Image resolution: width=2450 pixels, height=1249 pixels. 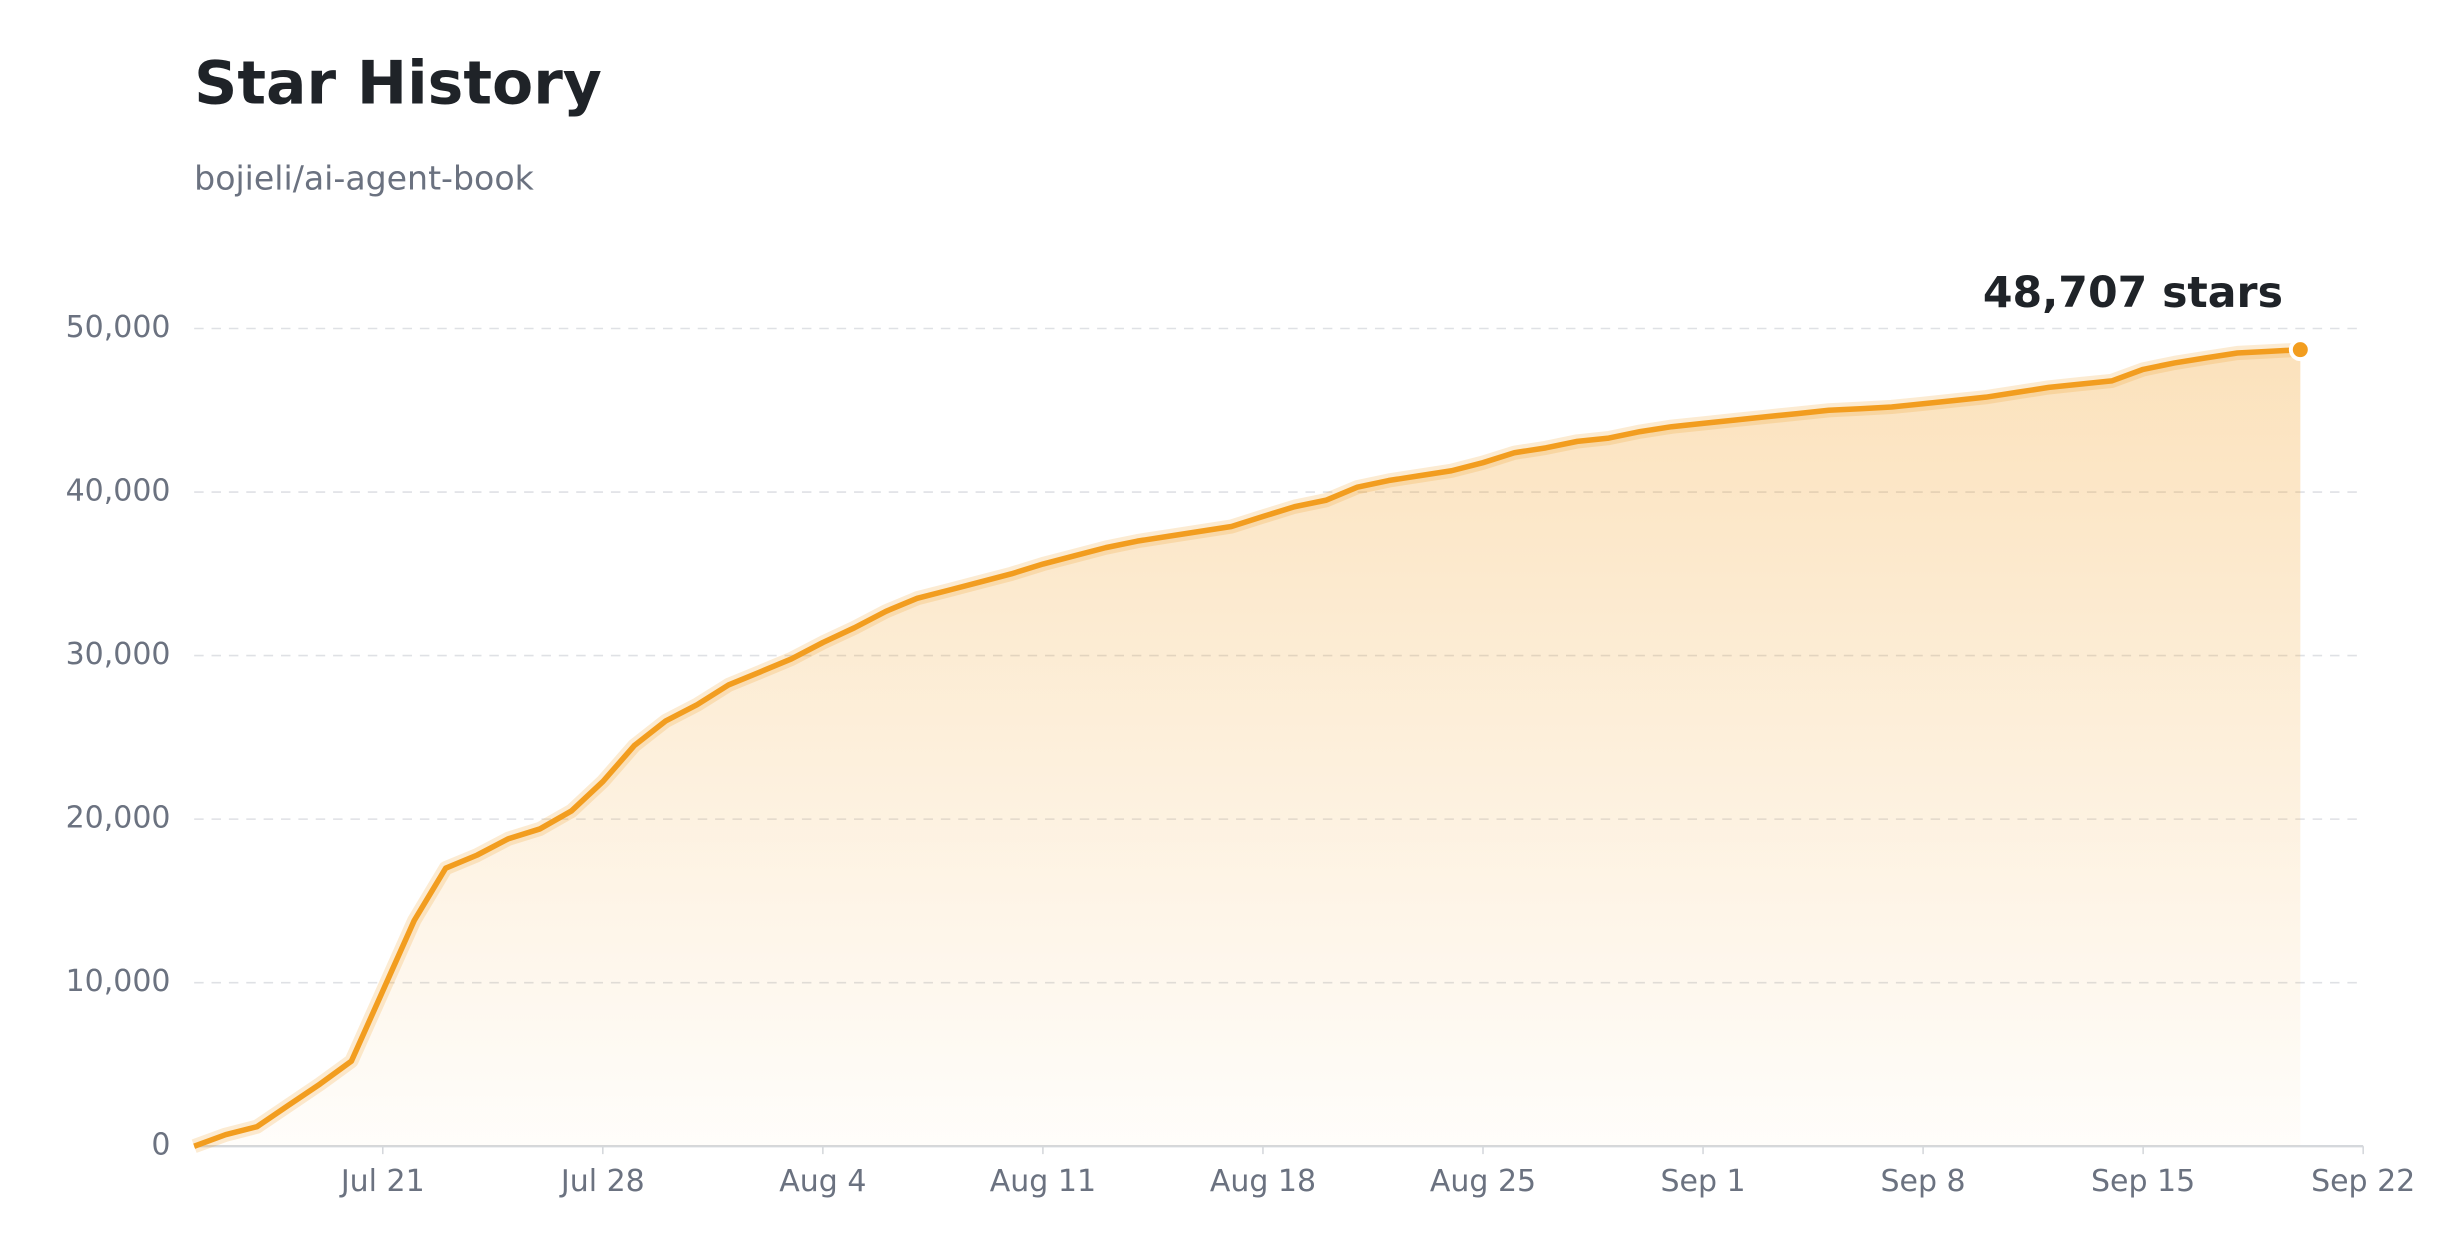 I want to click on y-tick-label: 20,000, so click(x=118, y=818).